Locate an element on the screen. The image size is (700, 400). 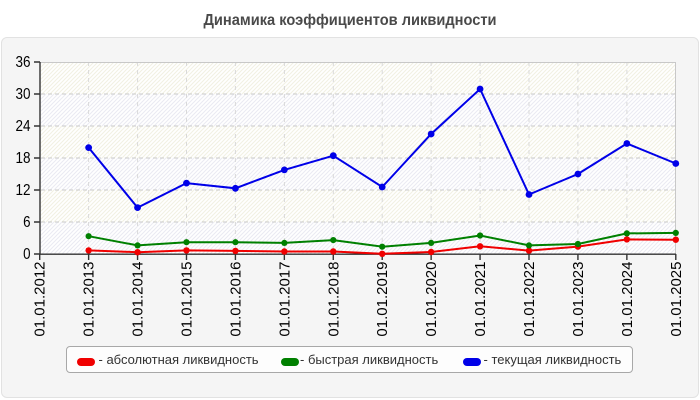
svg-text: 01.01.2016 is located at coordinates (235, 299).